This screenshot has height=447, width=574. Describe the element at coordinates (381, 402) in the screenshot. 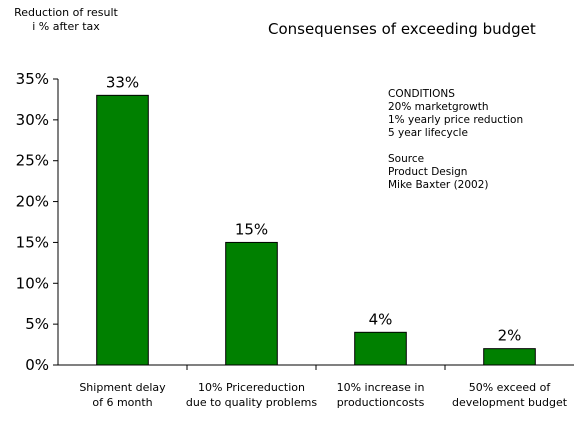

I see `x-tick-label: productioncosts` at that location.